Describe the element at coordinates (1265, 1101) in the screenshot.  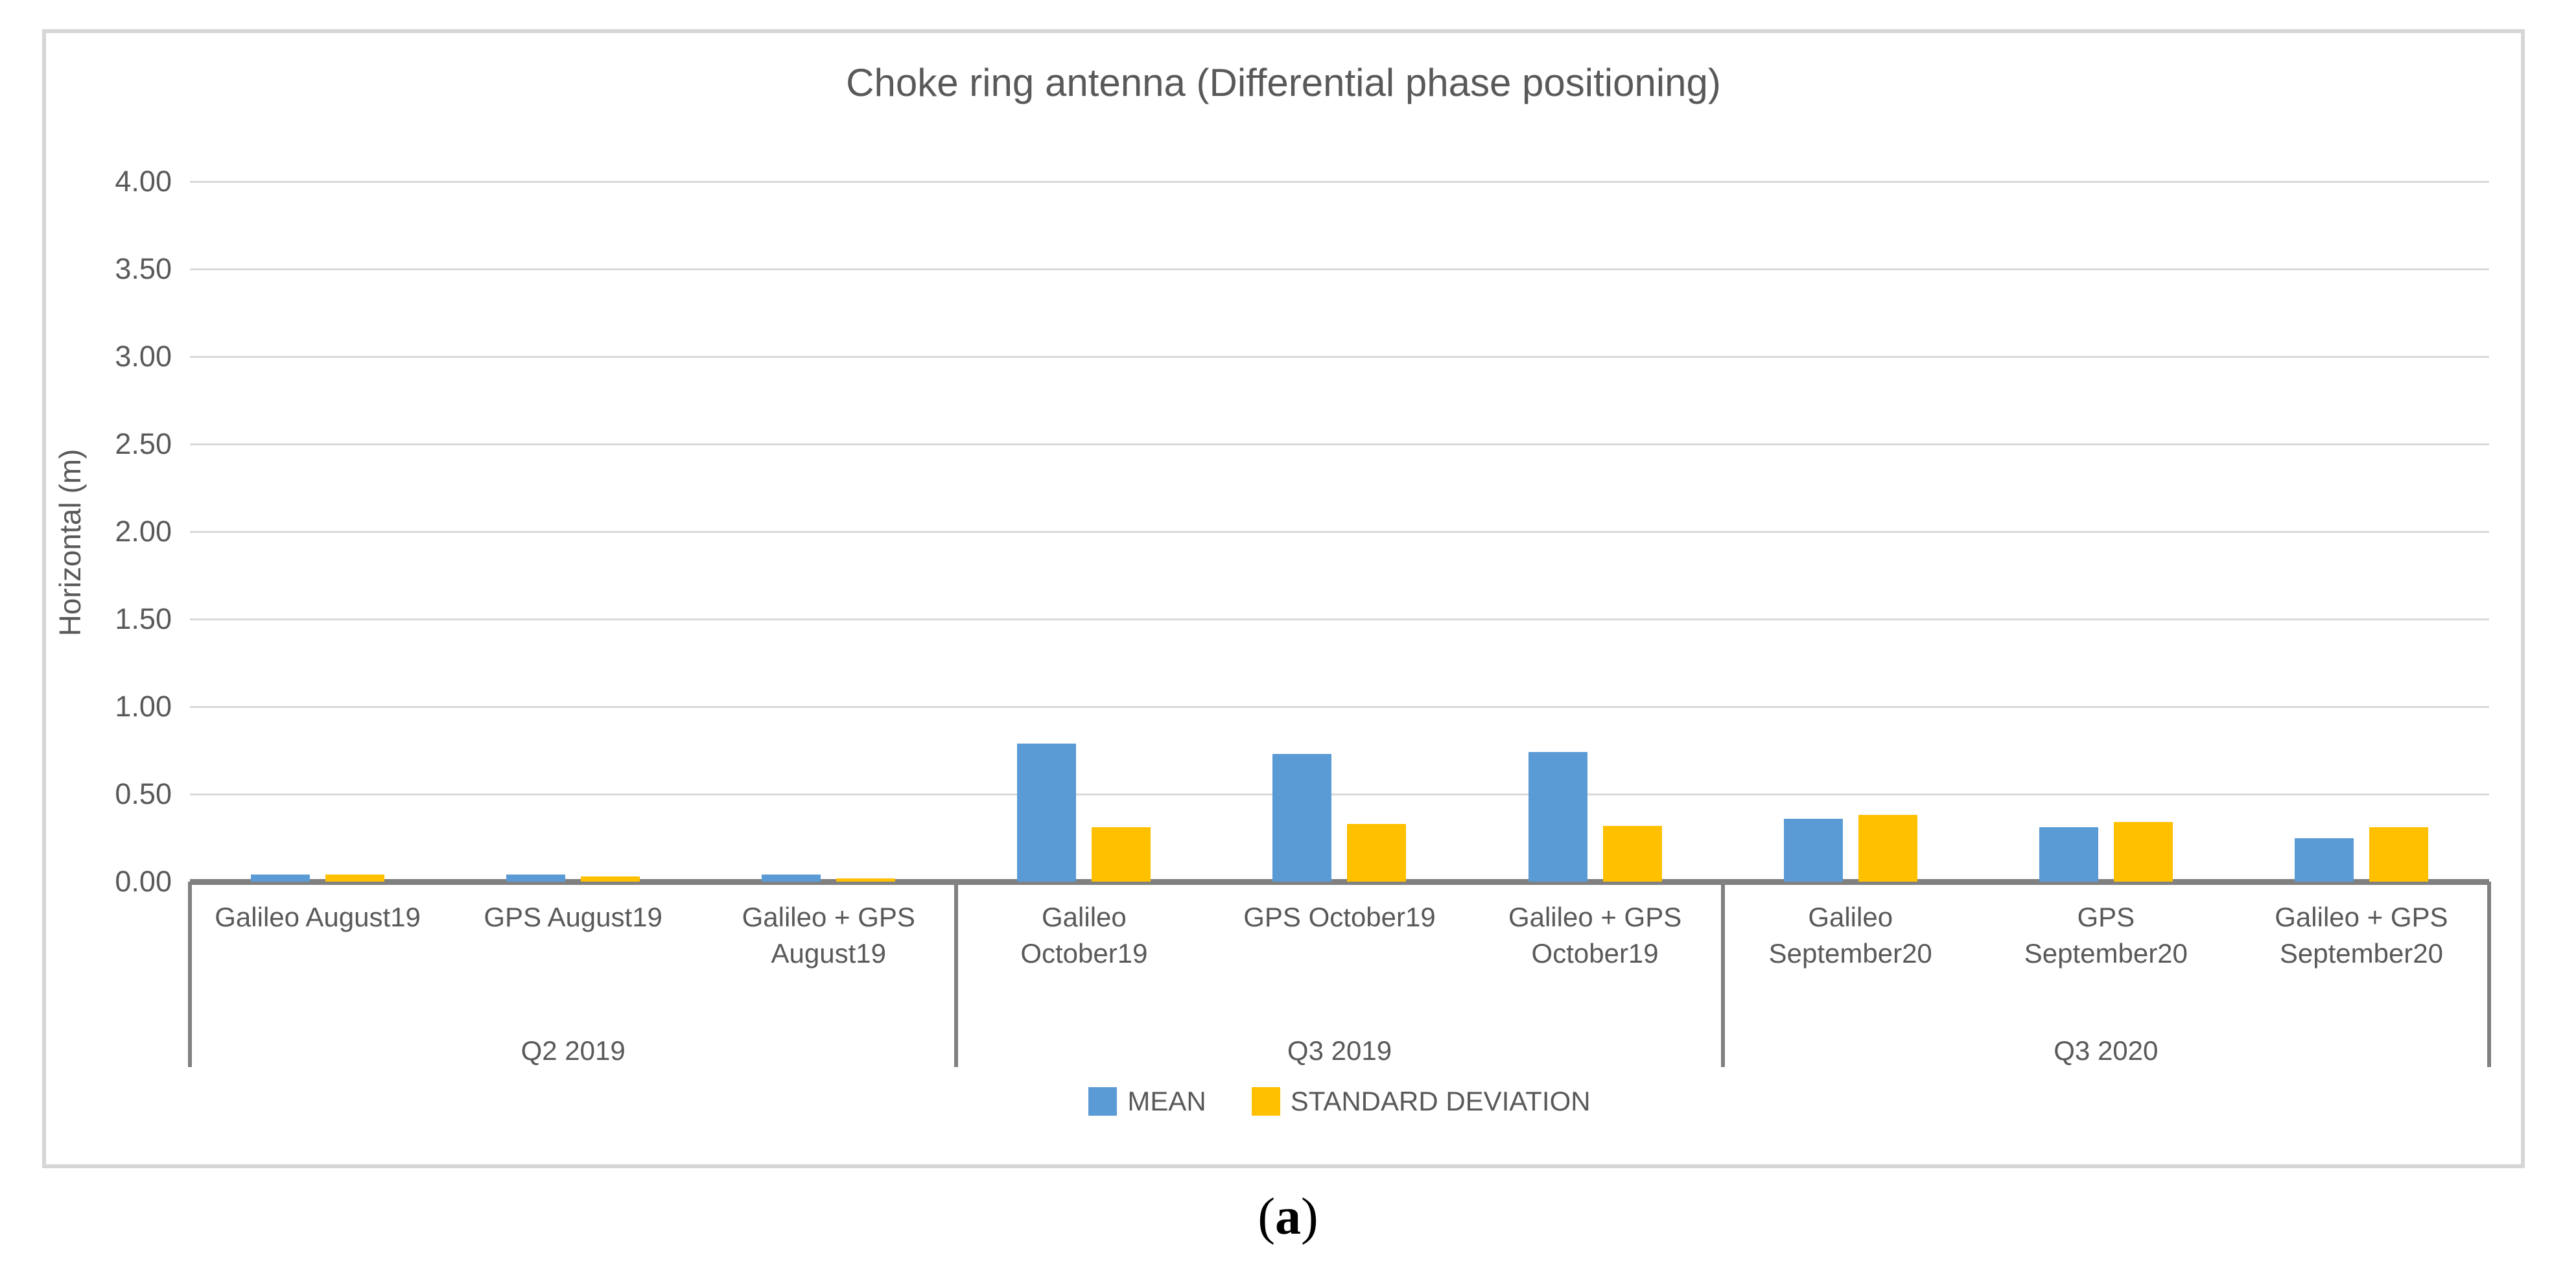
I see `sd-swatch-icon` at that location.